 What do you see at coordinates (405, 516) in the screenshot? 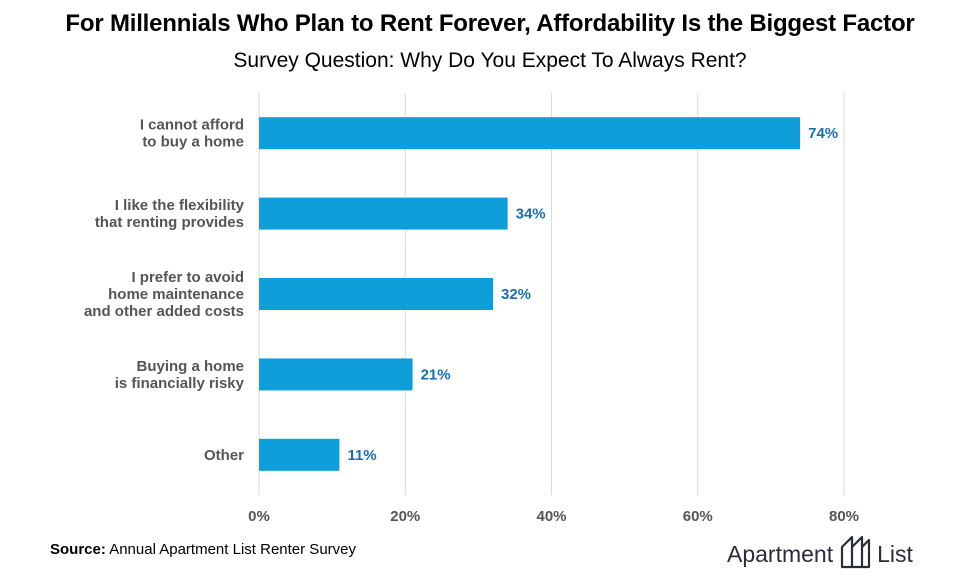
I see `x-tick-label: 20%` at bounding box center [405, 516].